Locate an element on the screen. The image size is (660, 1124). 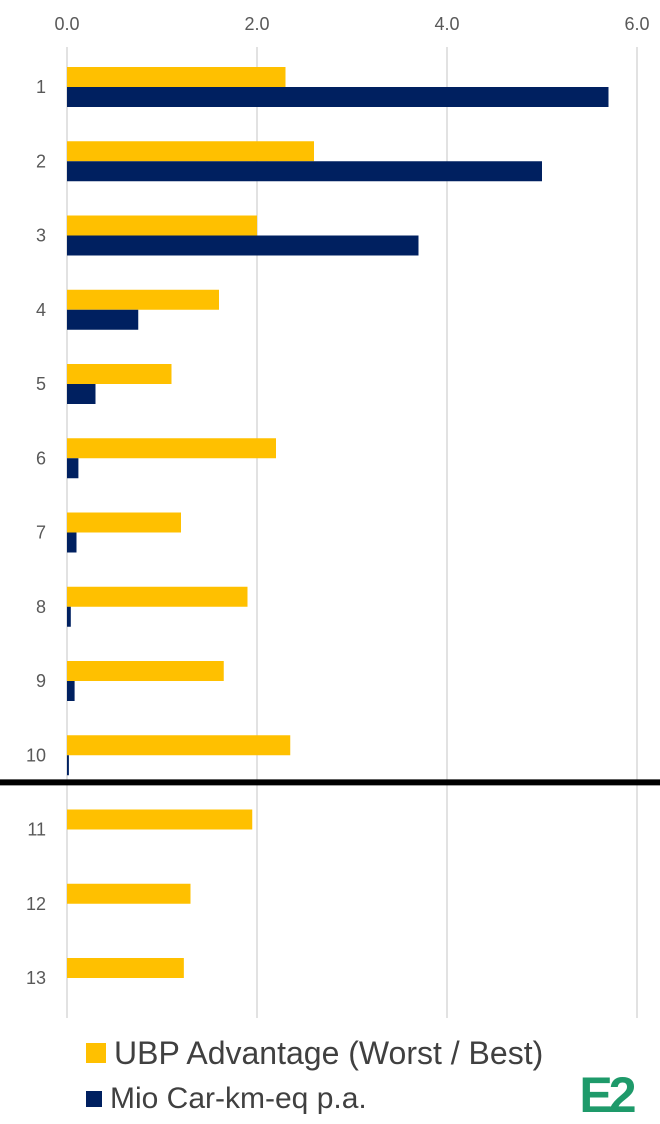
category-label: 11 is located at coordinates (36, 830).